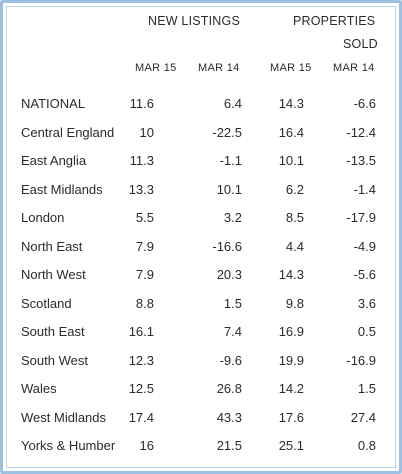  Describe the element at coordinates (64, 417) in the screenshot. I see `region-name: West Midlands` at that location.